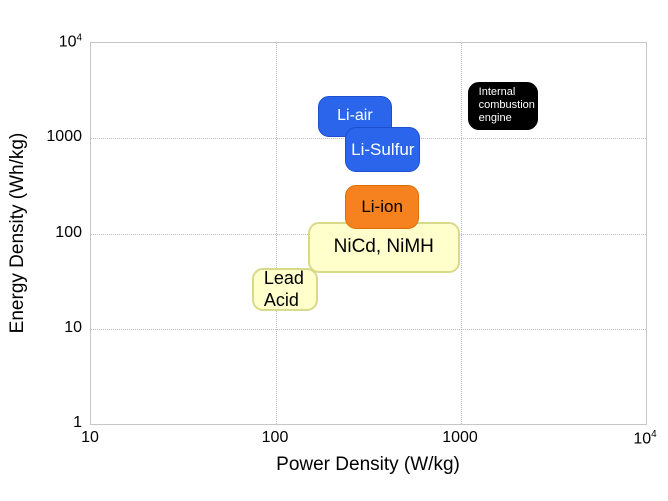  What do you see at coordinates (70, 41) in the screenshot?
I see `y-tick-10000: 10⁴` at bounding box center [70, 41].